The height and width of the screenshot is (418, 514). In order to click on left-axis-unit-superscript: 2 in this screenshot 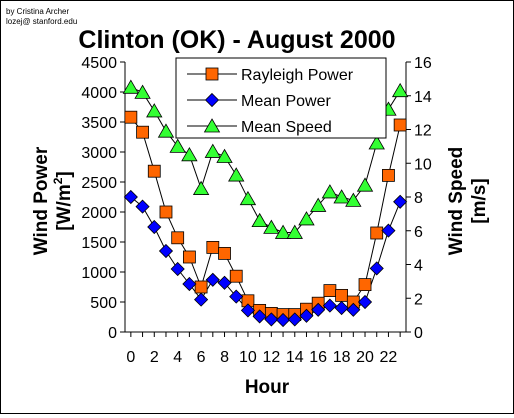, I will do `click(58, 180)`.